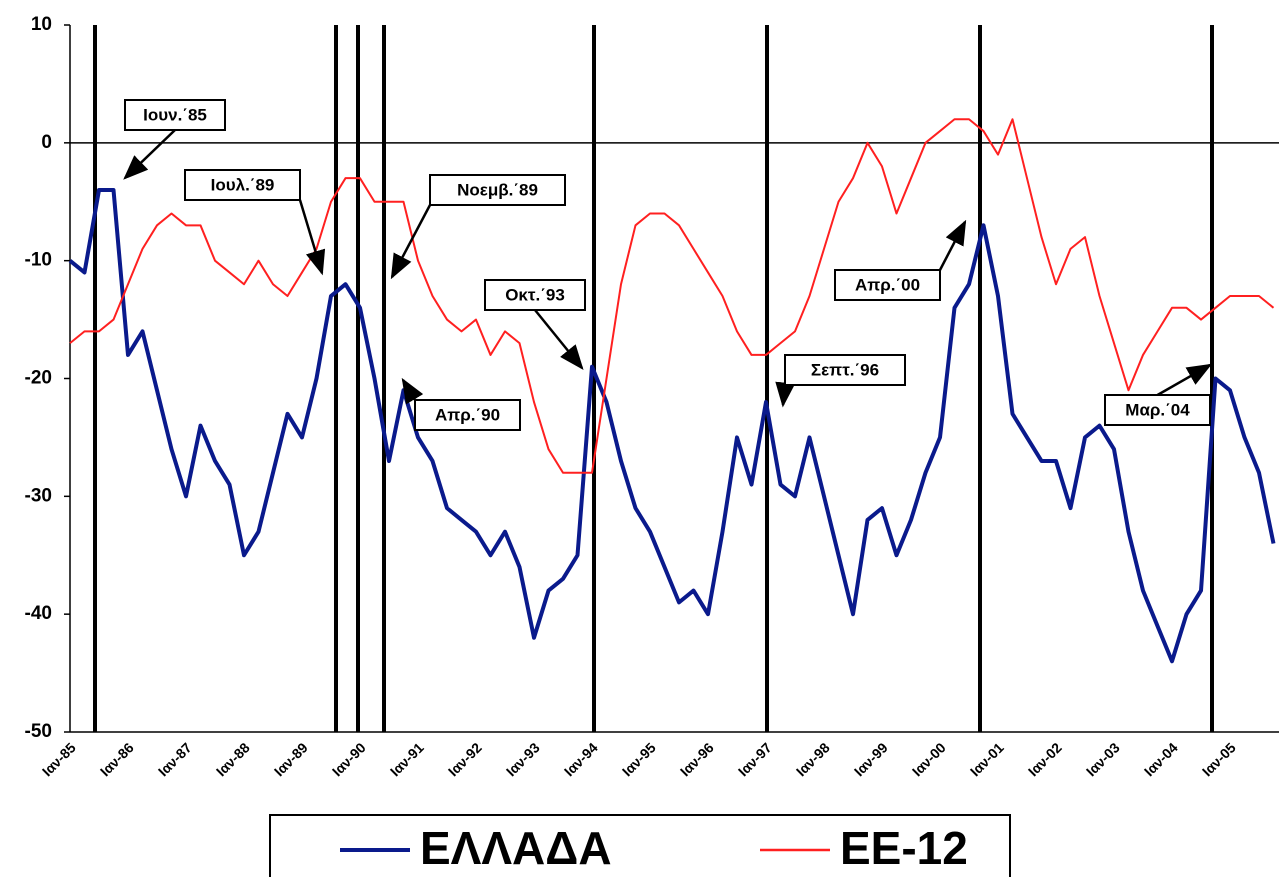 The image size is (1279, 877). Describe the element at coordinates (871, 759) in the screenshot. I see `x-tick-label: Ιαν-99` at that location.